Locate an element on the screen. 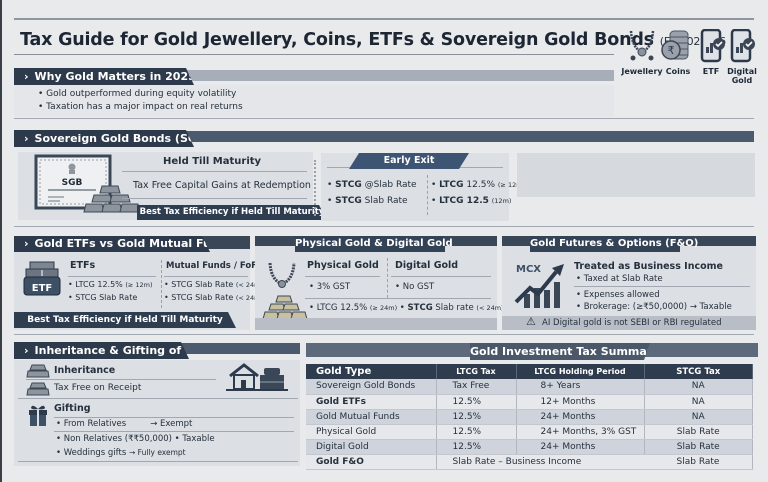  table-row: Digital Gold 12.5% 24+ Months Slab Rate is located at coordinates (529, 447).